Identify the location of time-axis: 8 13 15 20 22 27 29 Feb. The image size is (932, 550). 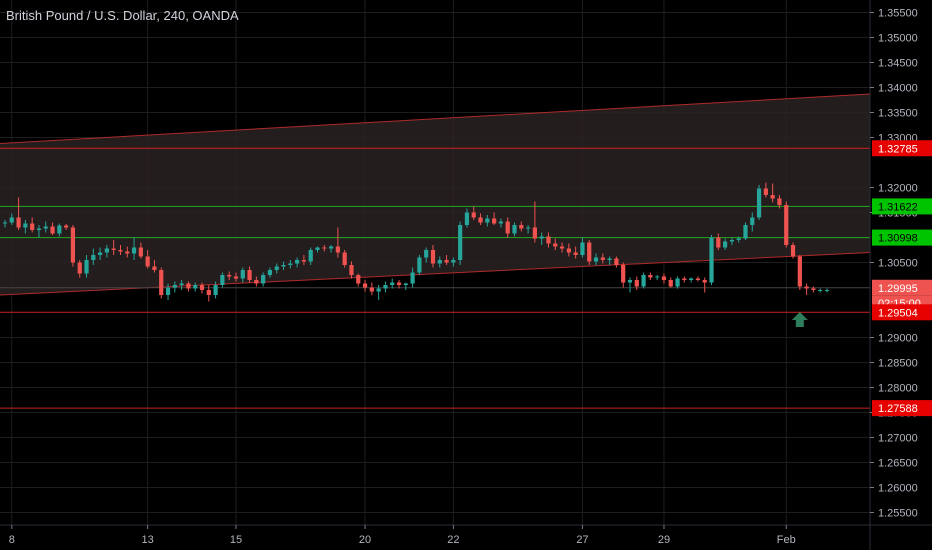
(402, 535).